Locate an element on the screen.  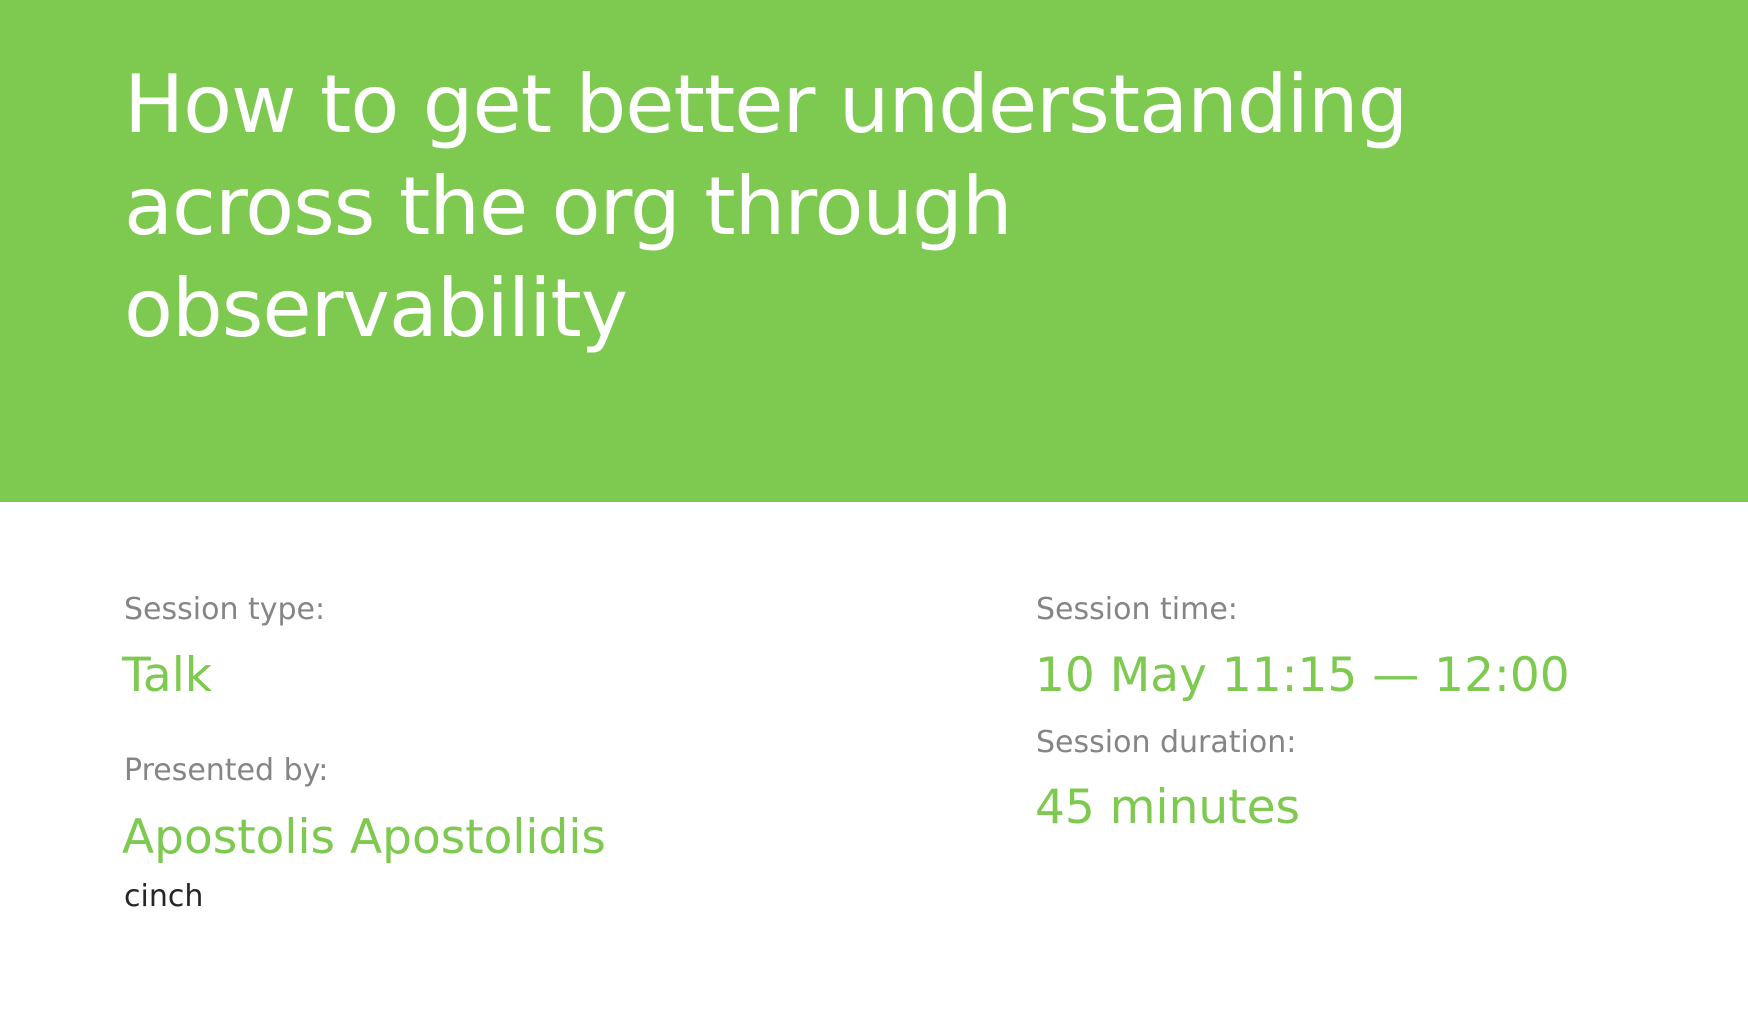
session-type-label: Session type: is located at coordinates (225, 609).